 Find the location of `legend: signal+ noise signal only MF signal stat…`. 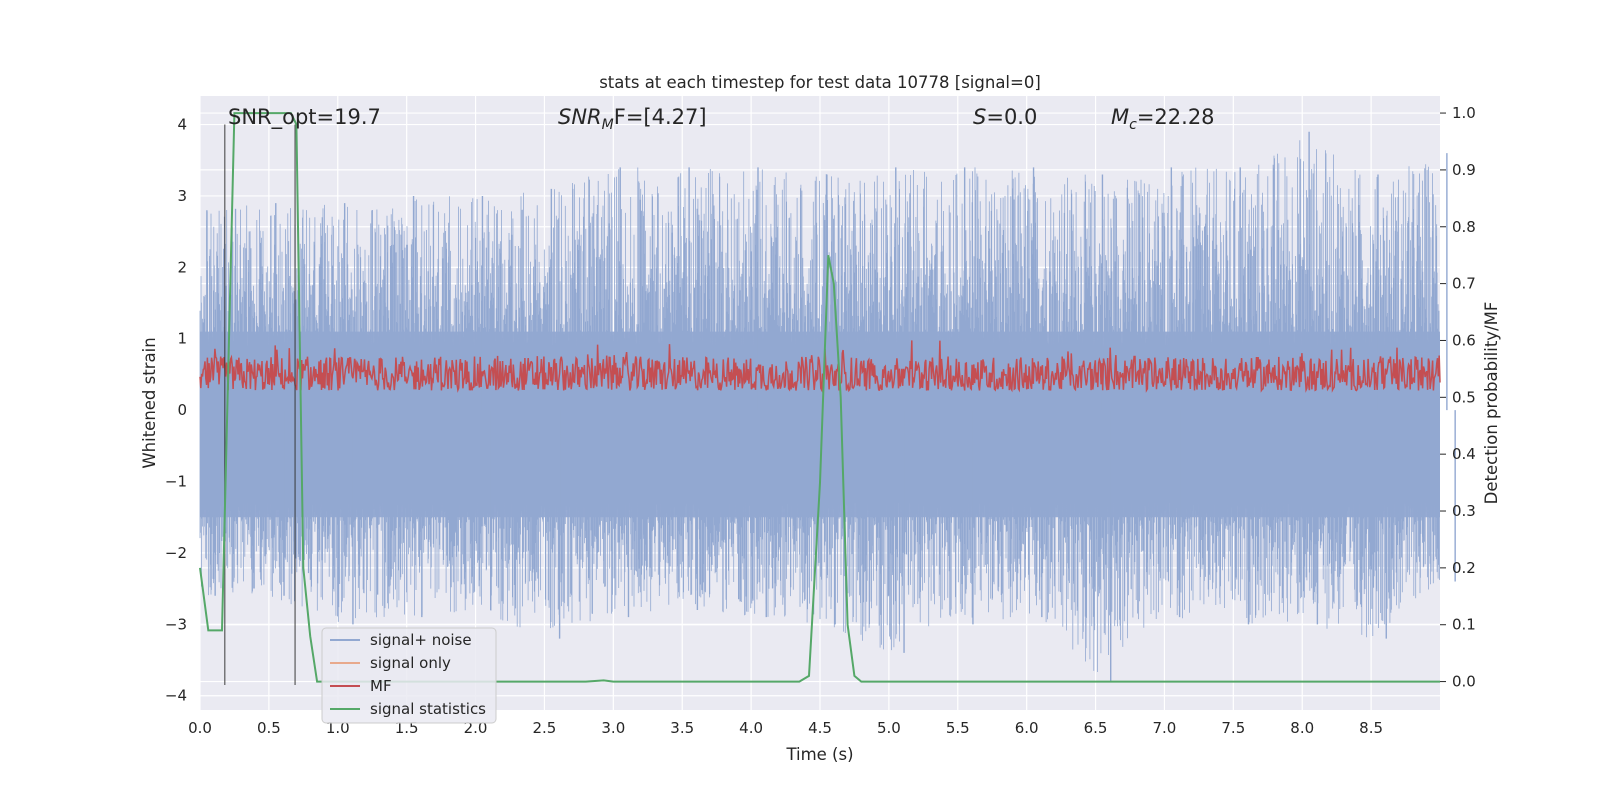

legend: signal+ noise signal only MF signal stat… is located at coordinates (409, 675).